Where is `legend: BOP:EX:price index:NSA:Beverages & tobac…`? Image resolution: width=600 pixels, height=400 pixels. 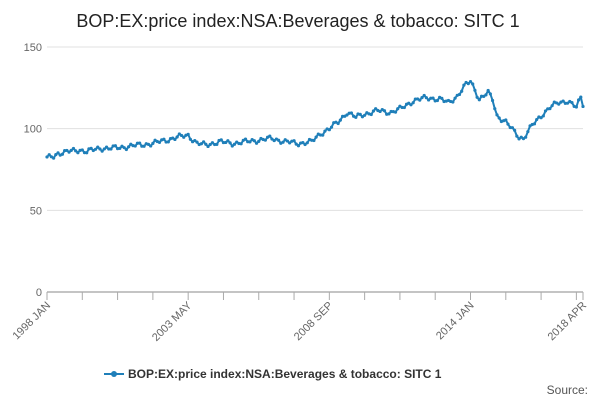 legend: BOP:EX:price index:NSA:Beverages & tobac… is located at coordinates (273, 374).